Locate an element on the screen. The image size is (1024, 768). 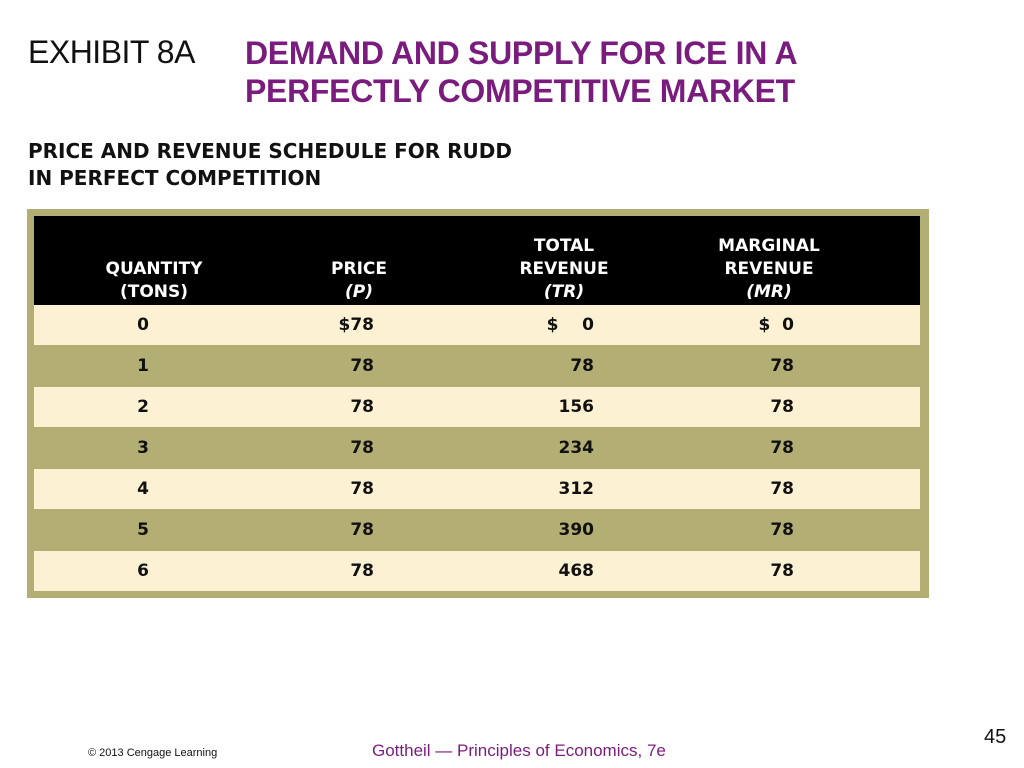
cell-total-revenue: 78 is located at coordinates (582, 366).